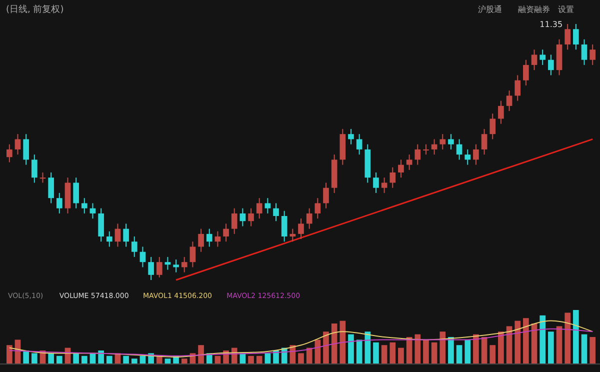 This screenshot has width=600, height=372. What do you see at coordinates (534, 9) in the screenshot?
I see `text: 融资融券` at bounding box center [534, 9].